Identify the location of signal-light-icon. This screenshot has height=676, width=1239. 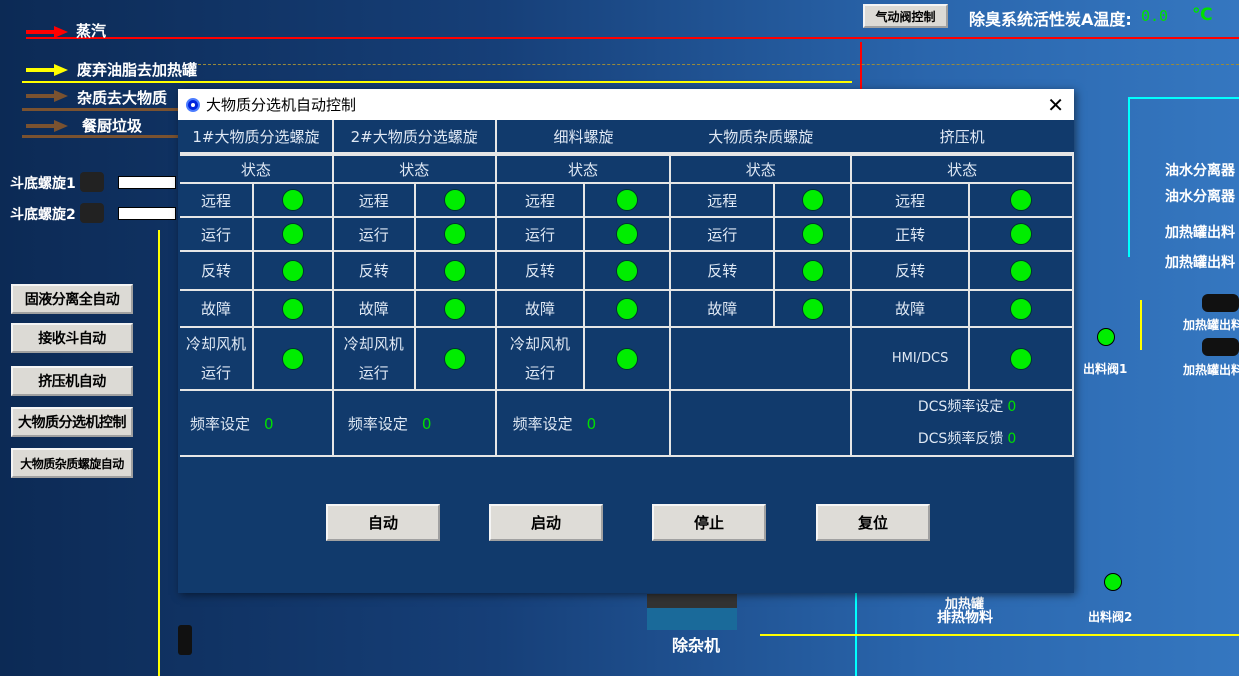
(185, 640).